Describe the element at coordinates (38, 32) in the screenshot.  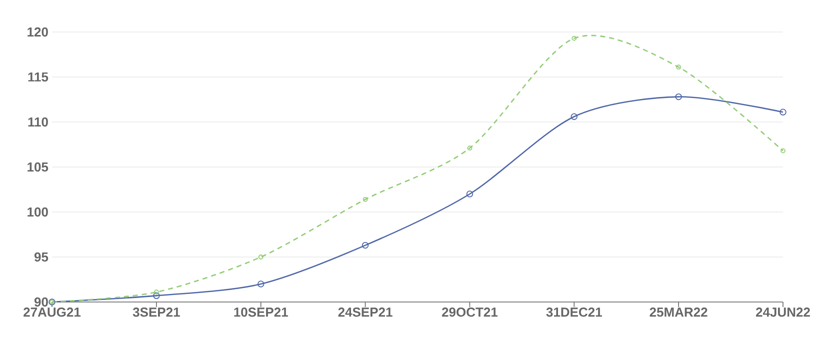
I see `y-tick-label: 120` at that location.